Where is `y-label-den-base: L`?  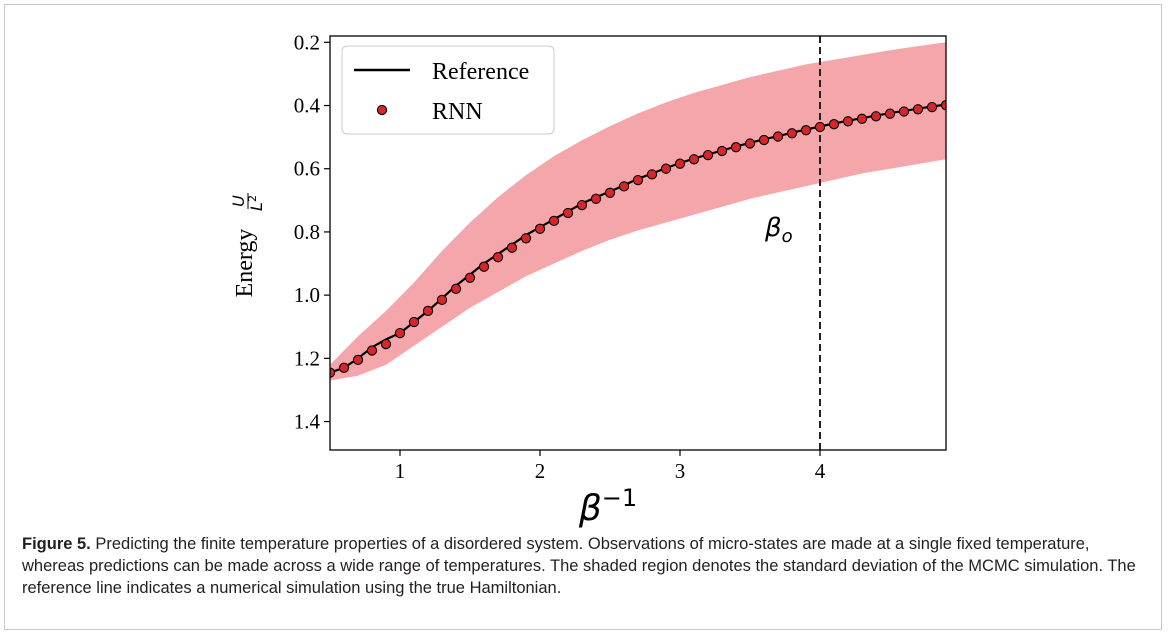
y-label-den-base: L is located at coordinates (256, 206).